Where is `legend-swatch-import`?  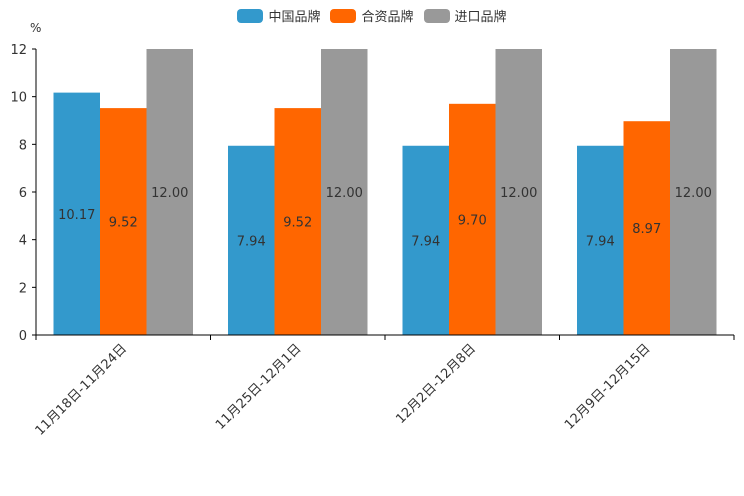 legend-swatch-import is located at coordinates (436, 15).